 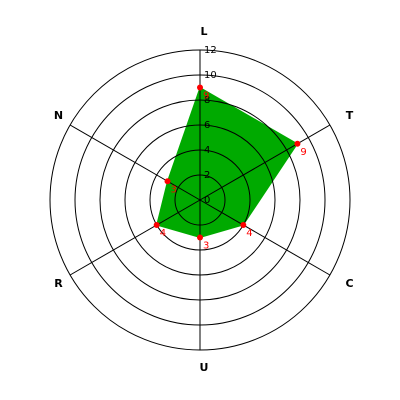 I want to click on r-tick-label: 2, so click(x=207, y=175).